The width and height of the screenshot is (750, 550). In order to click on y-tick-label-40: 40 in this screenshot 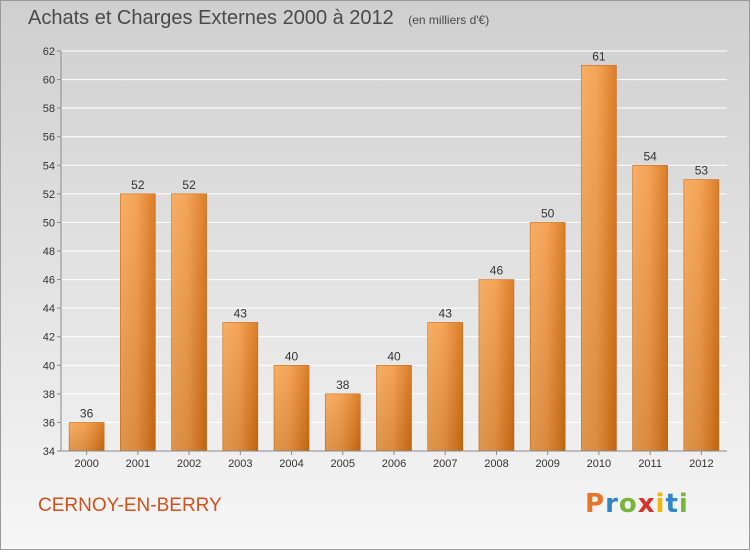, I will do `click(49, 366)`.